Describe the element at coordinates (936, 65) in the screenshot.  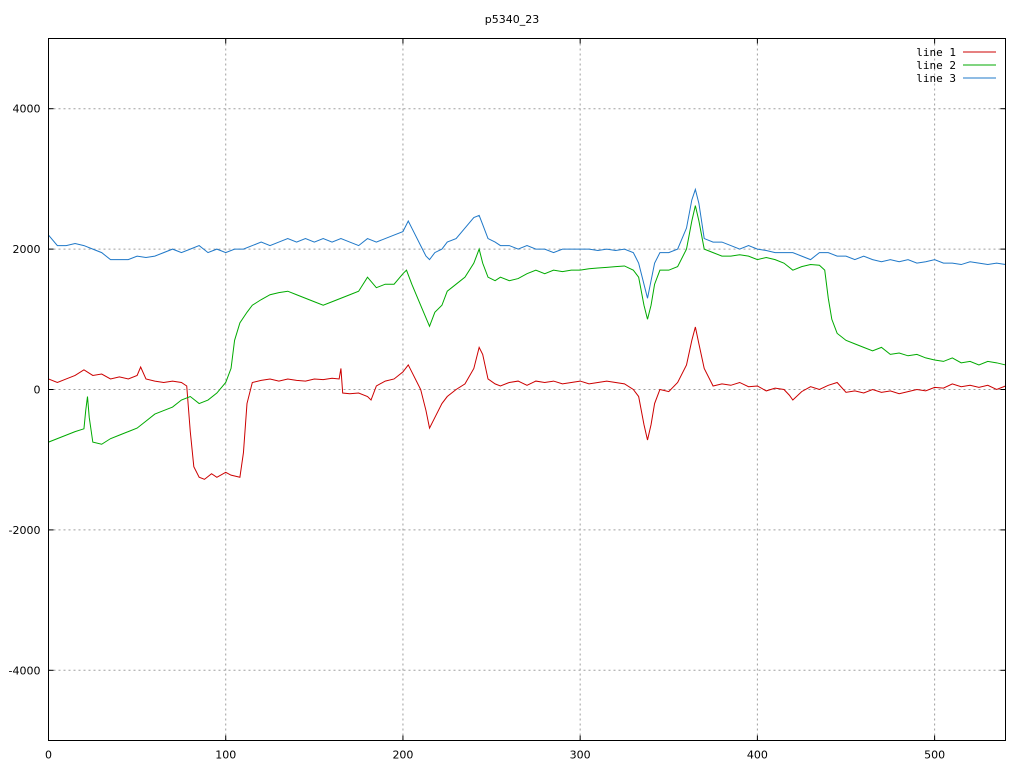
I see `legend-label: line 2` at that location.